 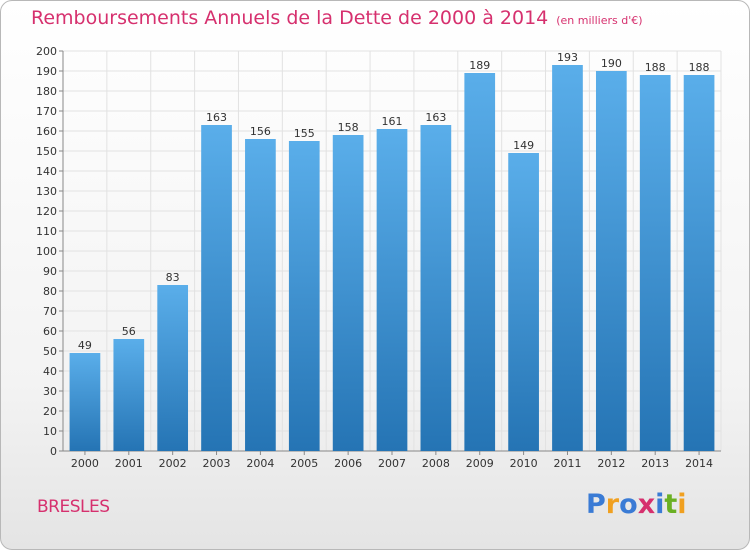 What do you see at coordinates (85, 345) in the screenshot?
I see `value-label-2000: 49` at bounding box center [85, 345].